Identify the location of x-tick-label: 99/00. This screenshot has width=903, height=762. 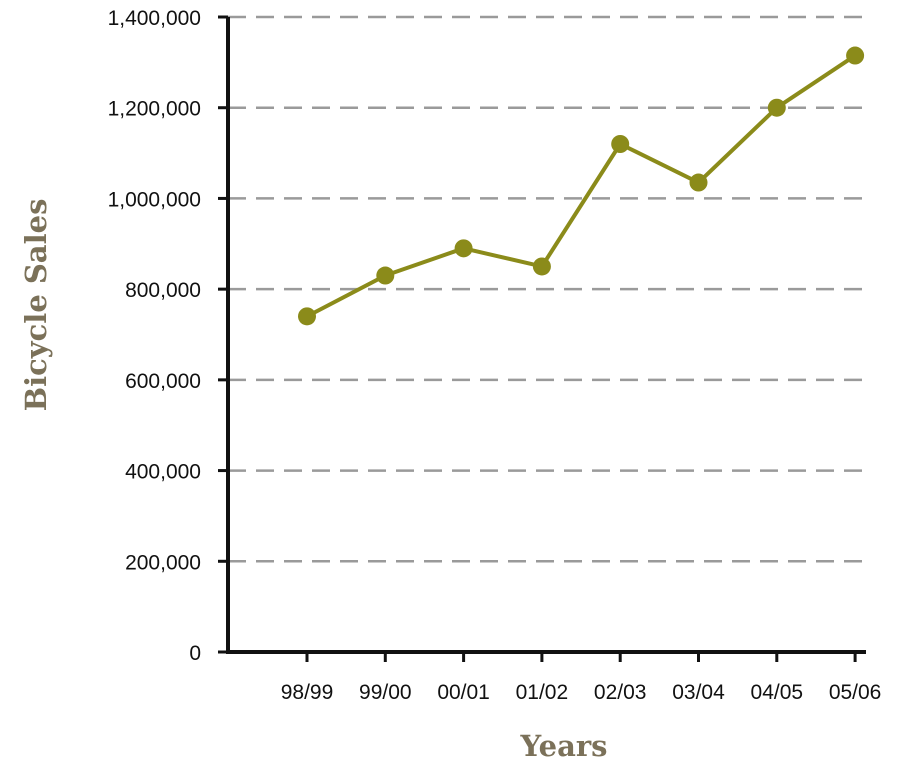
(385, 692).